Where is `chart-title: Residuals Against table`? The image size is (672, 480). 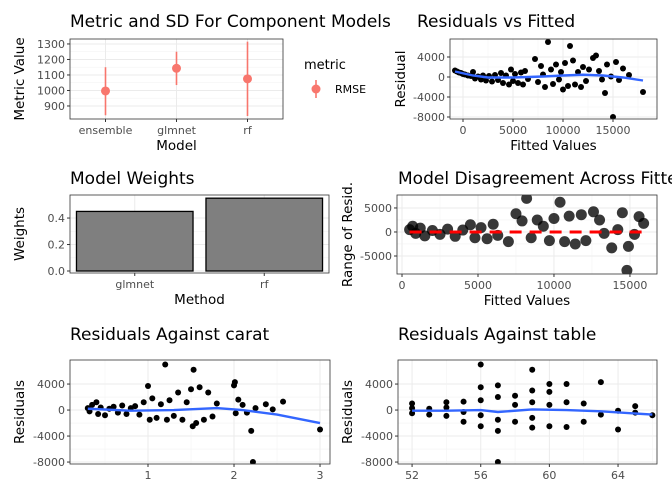
chart-title: Residuals Against table is located at coordinates (497, 335).